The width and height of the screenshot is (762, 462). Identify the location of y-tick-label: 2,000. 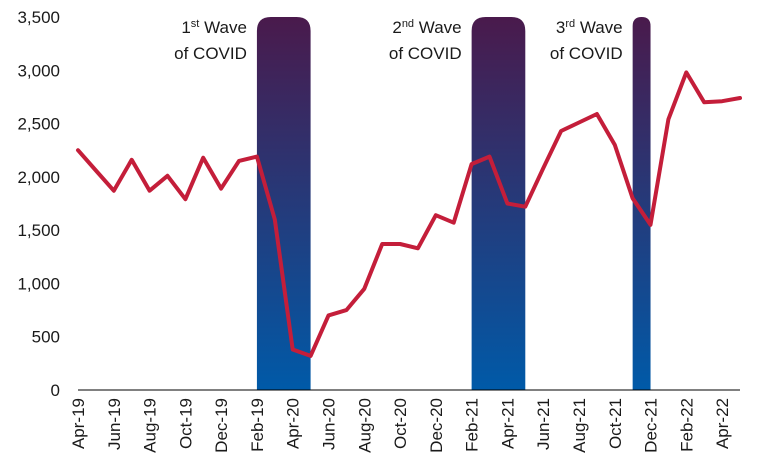
(38, 177).